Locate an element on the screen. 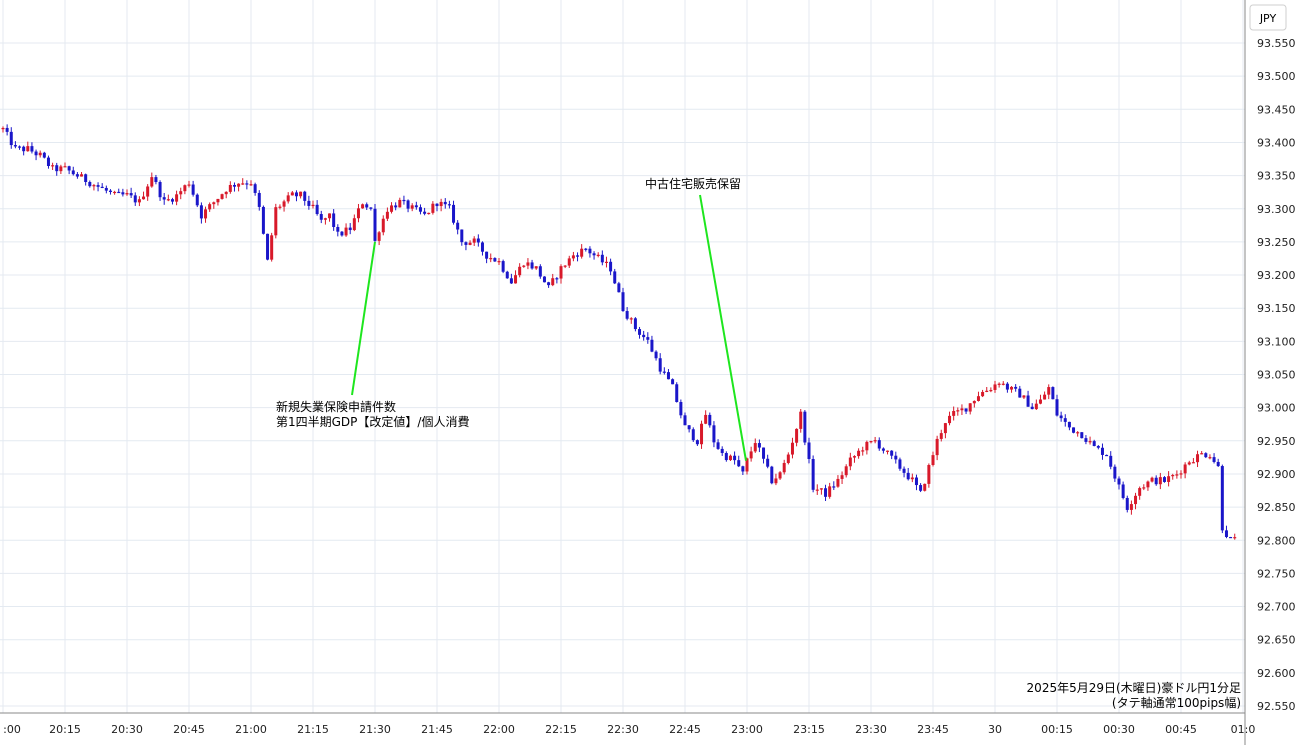 This screenshot has width=1300, height=745. x-tick-label: 21:15 is located at coordinates (313, 729).